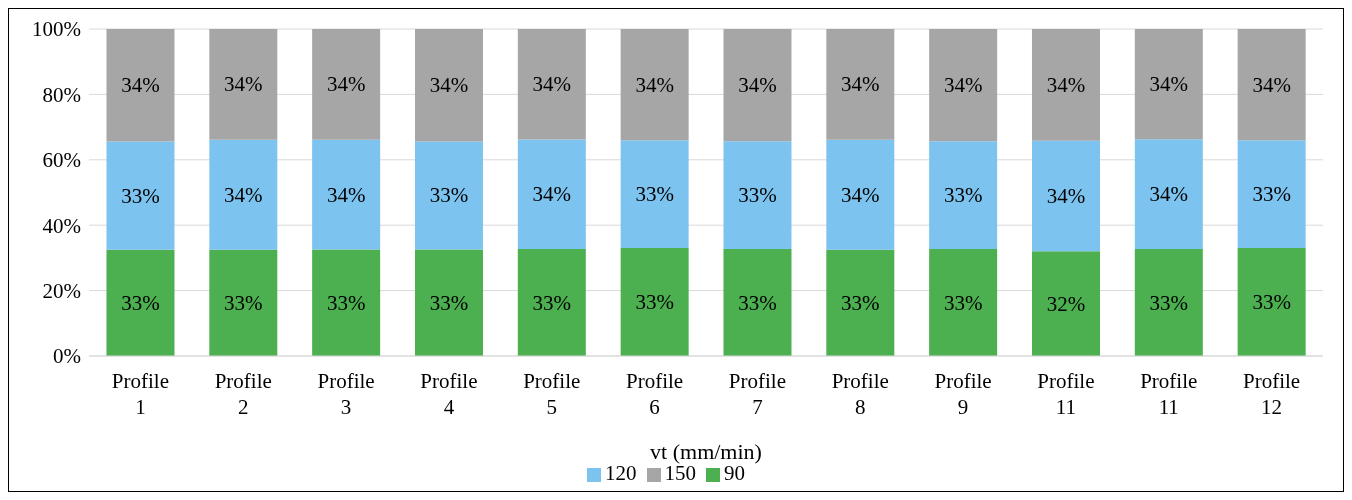  Describe the element at coordinates (757, 394) in the screenshot. I see `x-tick-label: Profile 7` at that location.